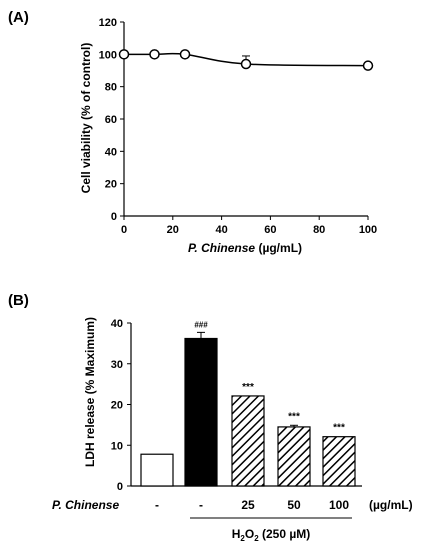 This screenshot has height=550, width=421. I want to click on panel-b-significance-label: ###, so click(201, 324).